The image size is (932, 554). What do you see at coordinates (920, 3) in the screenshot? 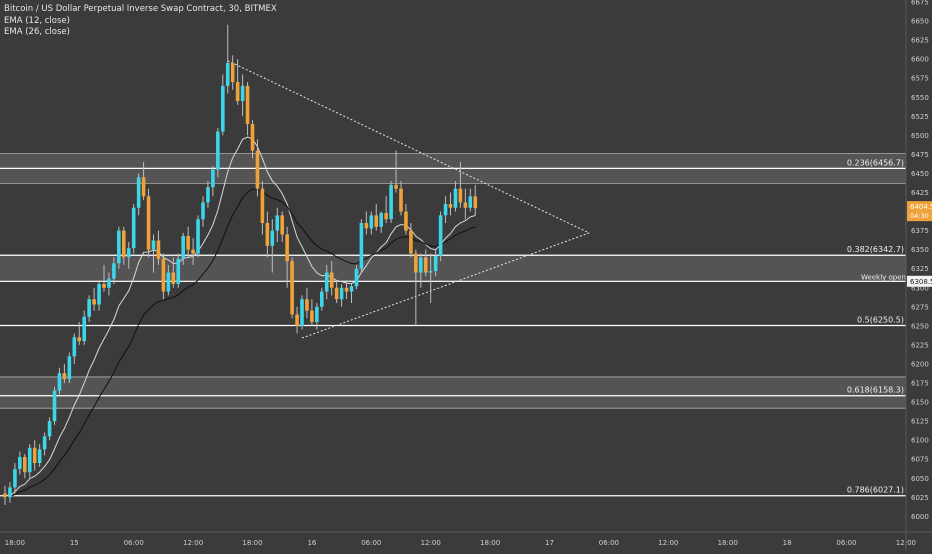
I see `y-tick-label: 6675` at bounding box center [920, 3].